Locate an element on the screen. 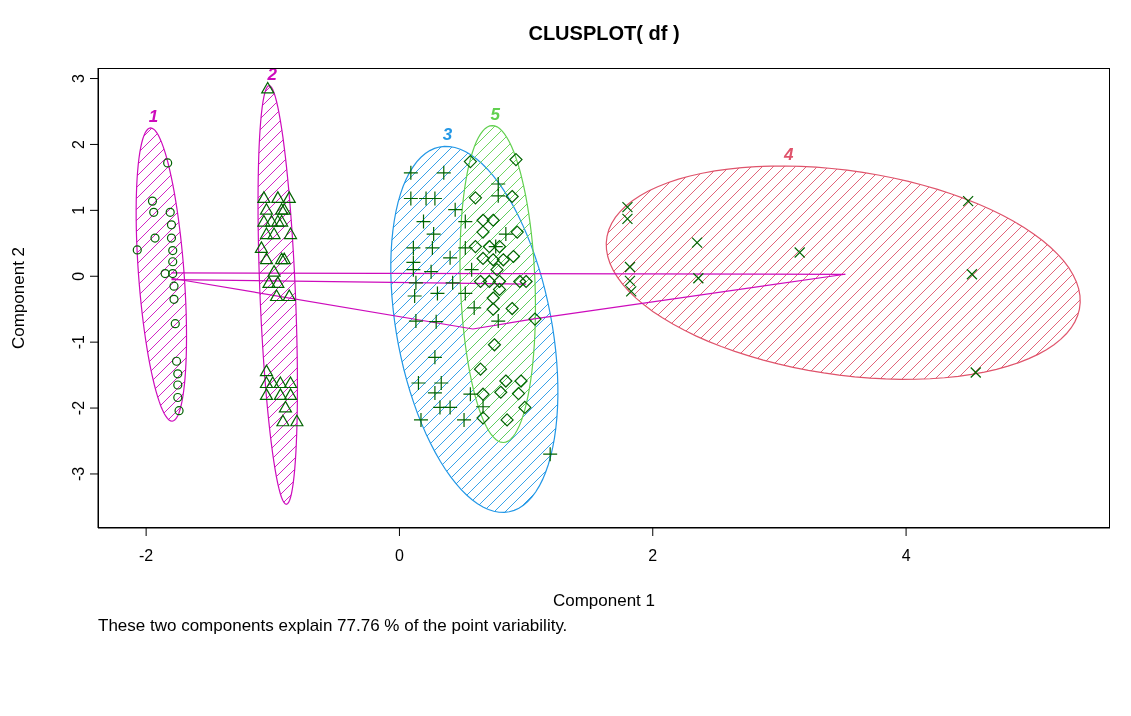 Image resolution: width=1131 pixels, height=716 pixels. y-tick-label: 2 is located at coordinates (78, 144).